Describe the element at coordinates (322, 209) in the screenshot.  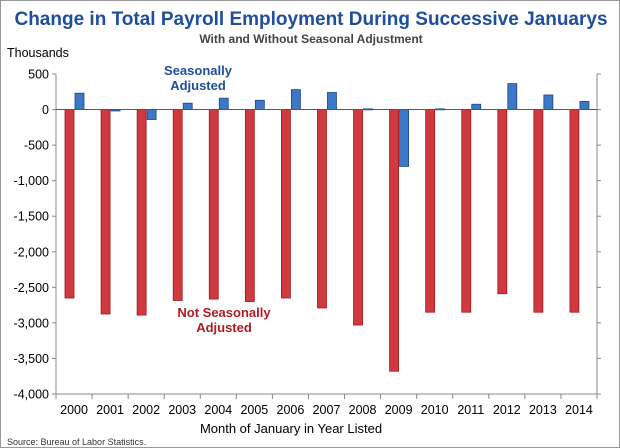
I see `bar-nsa-2007` at that location.